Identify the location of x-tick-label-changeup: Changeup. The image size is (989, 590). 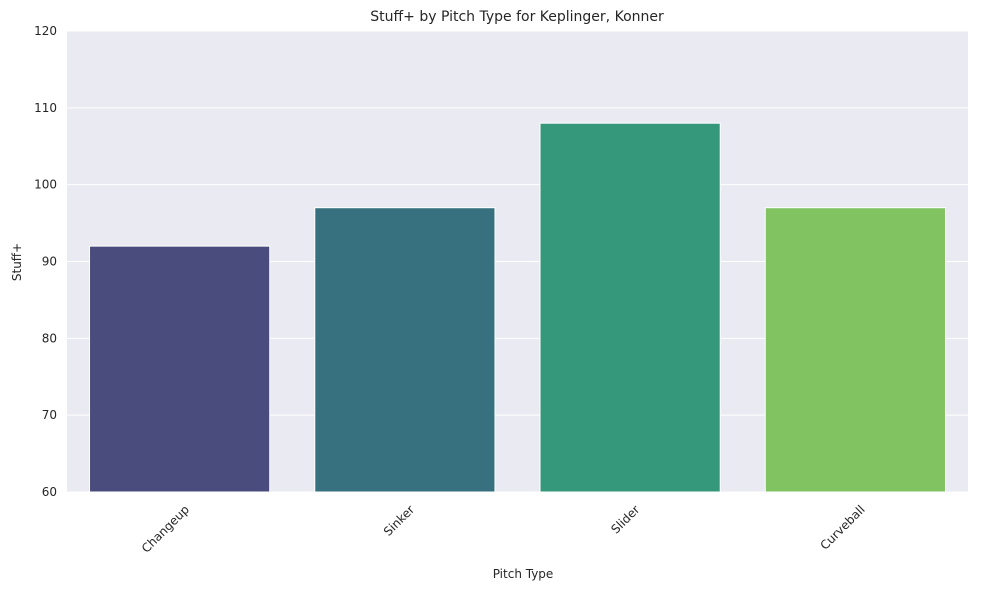
(165, 528).